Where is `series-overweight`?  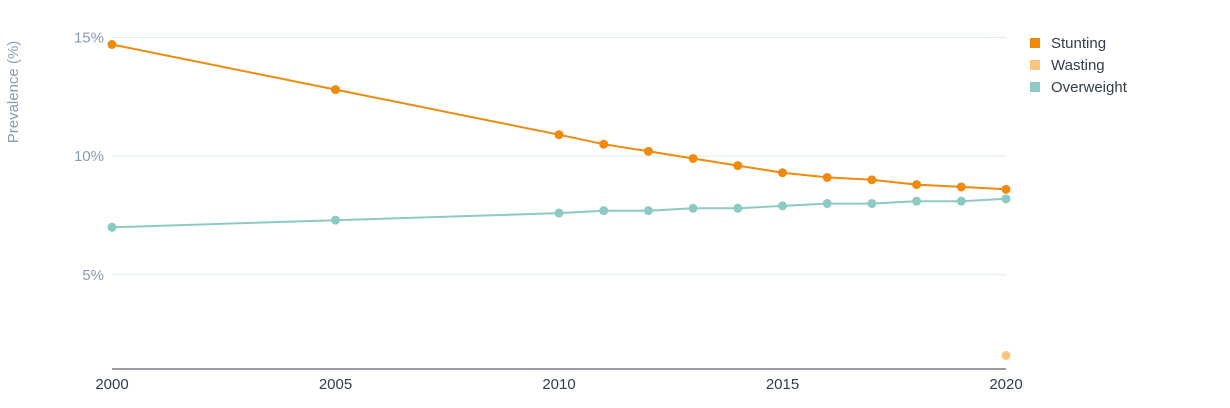 series-overweight is located at coordinates (559, 213).